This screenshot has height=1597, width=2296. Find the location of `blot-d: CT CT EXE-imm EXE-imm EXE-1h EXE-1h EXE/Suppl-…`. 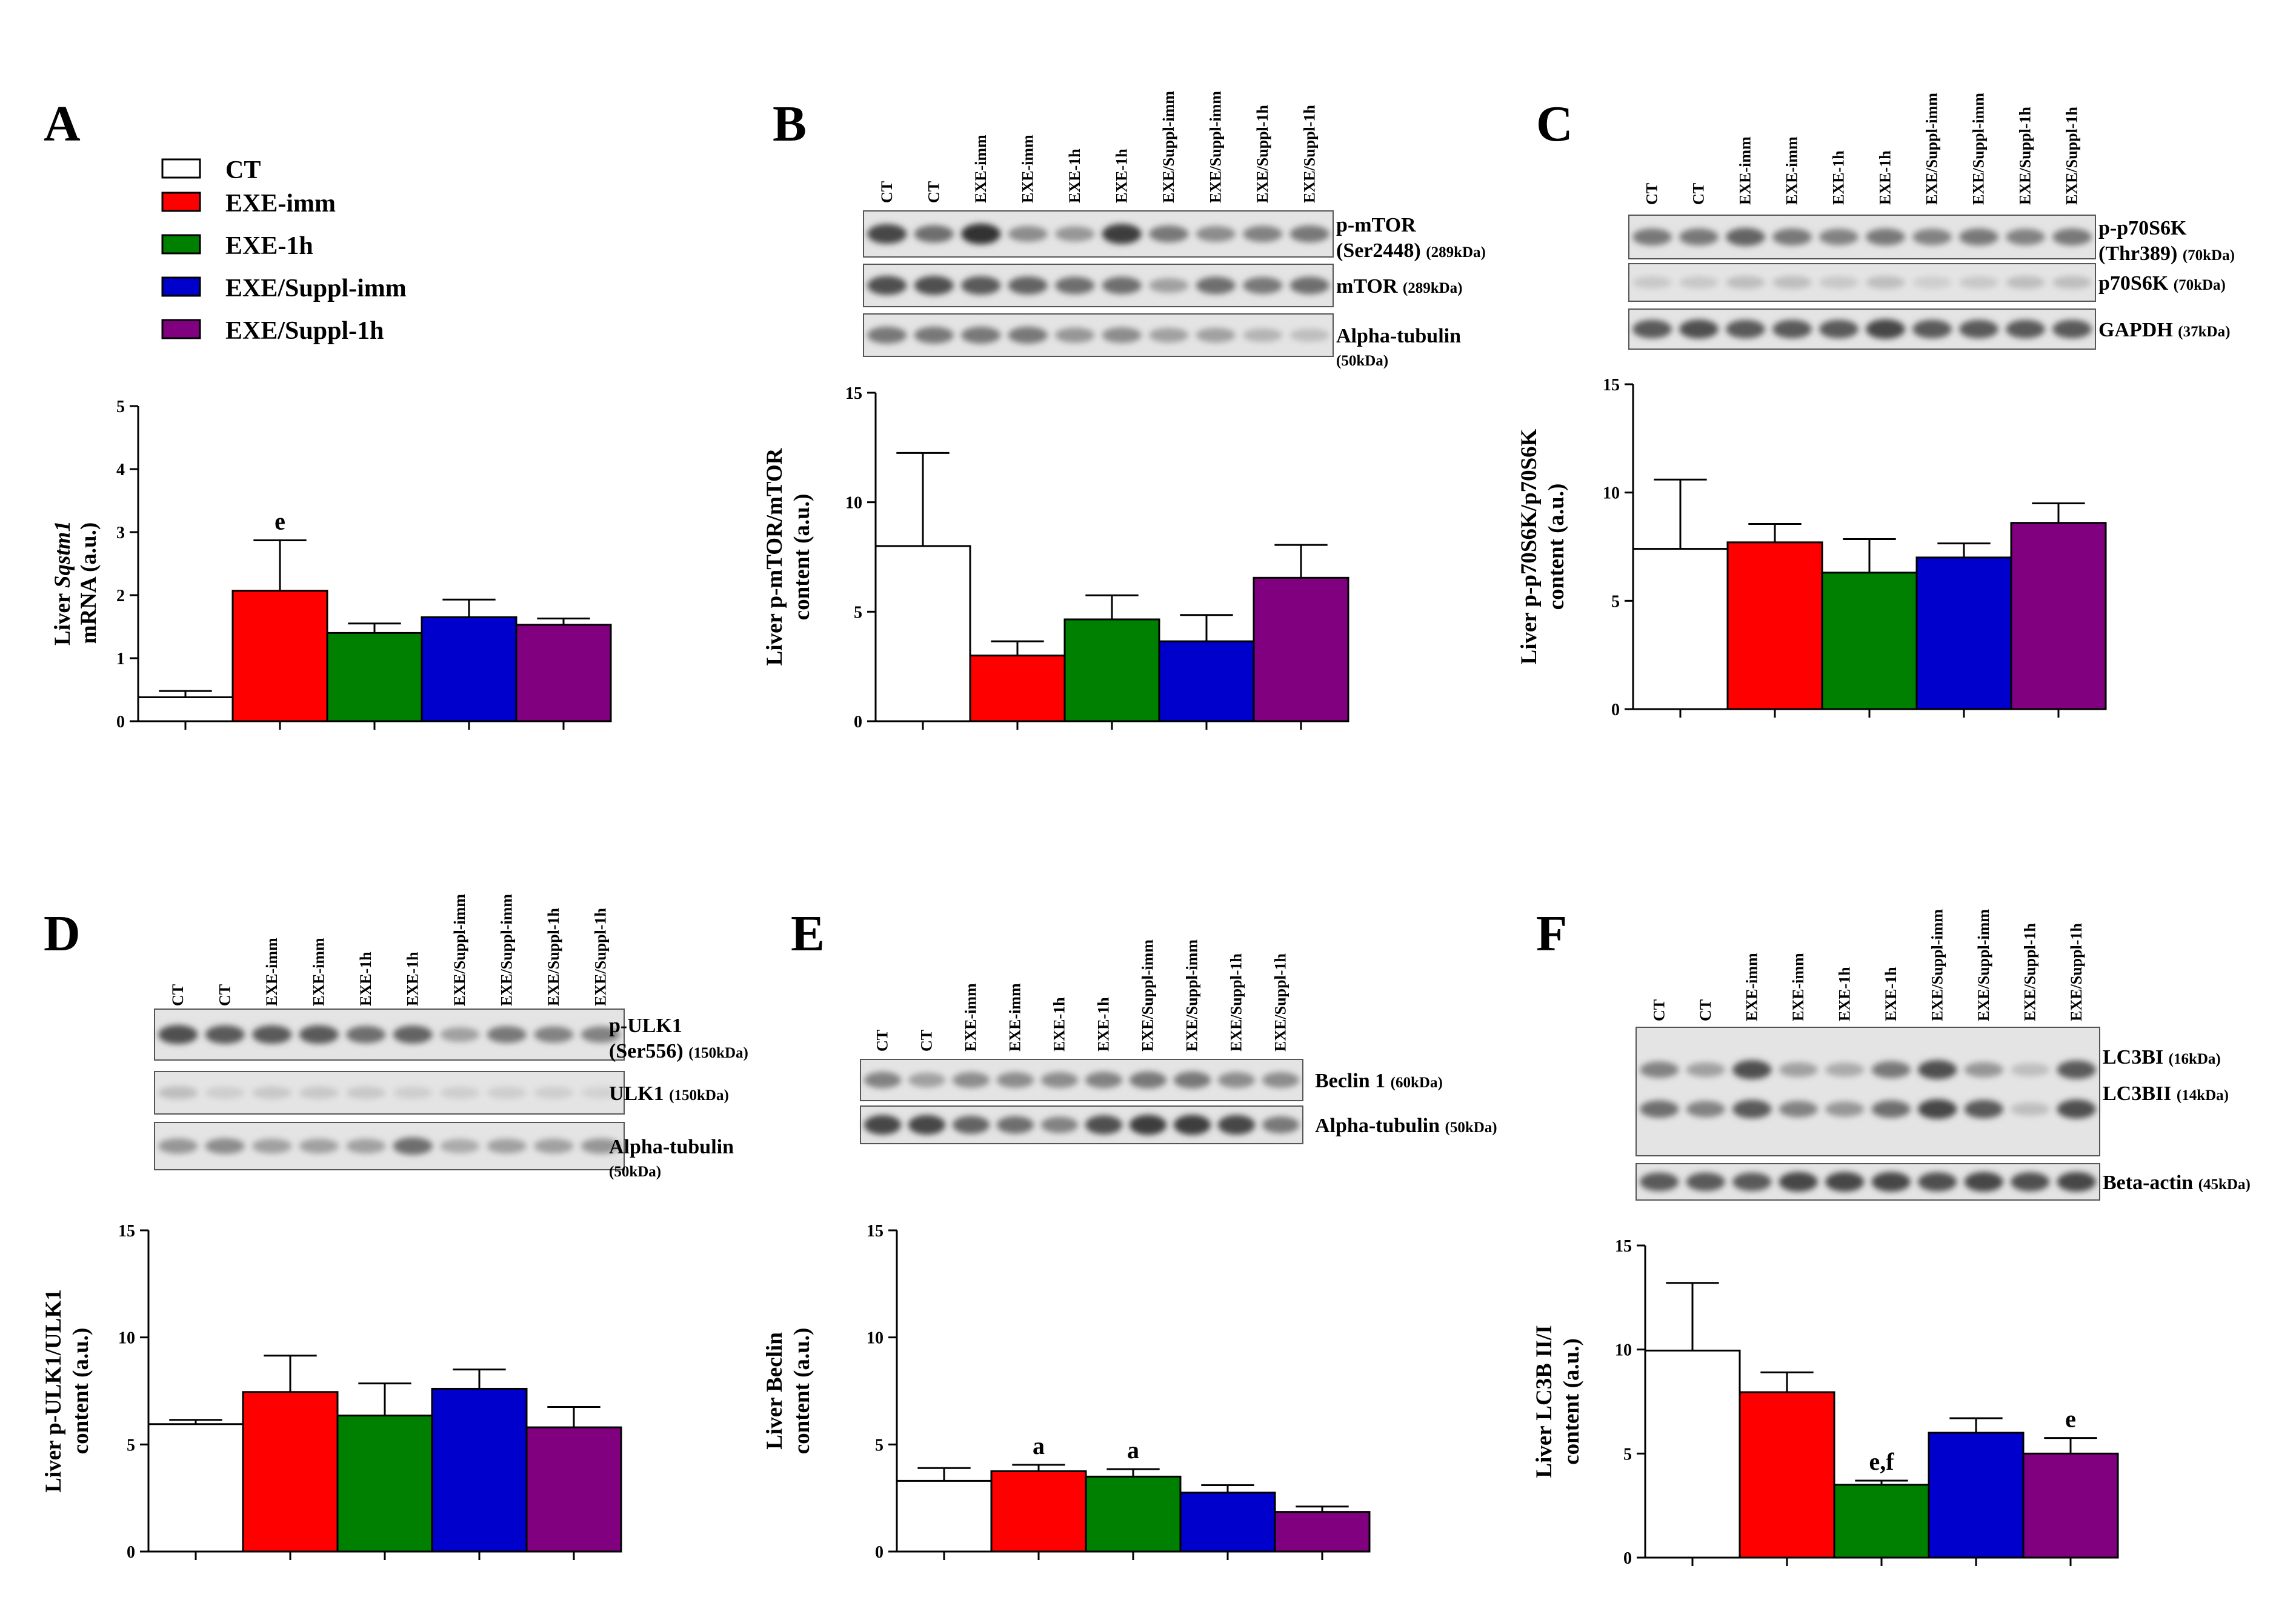

blot-d: CT CT EXE-imm EXE-imm EXE-1h EXE-1h EXE/Suppl-… is located at coordinates (451, 1037).